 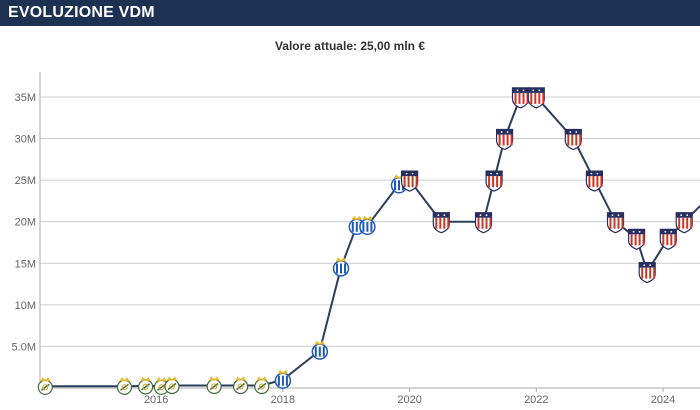 I want to click on header-bar: Evoluzione VdM, so click(x=350, y=13).